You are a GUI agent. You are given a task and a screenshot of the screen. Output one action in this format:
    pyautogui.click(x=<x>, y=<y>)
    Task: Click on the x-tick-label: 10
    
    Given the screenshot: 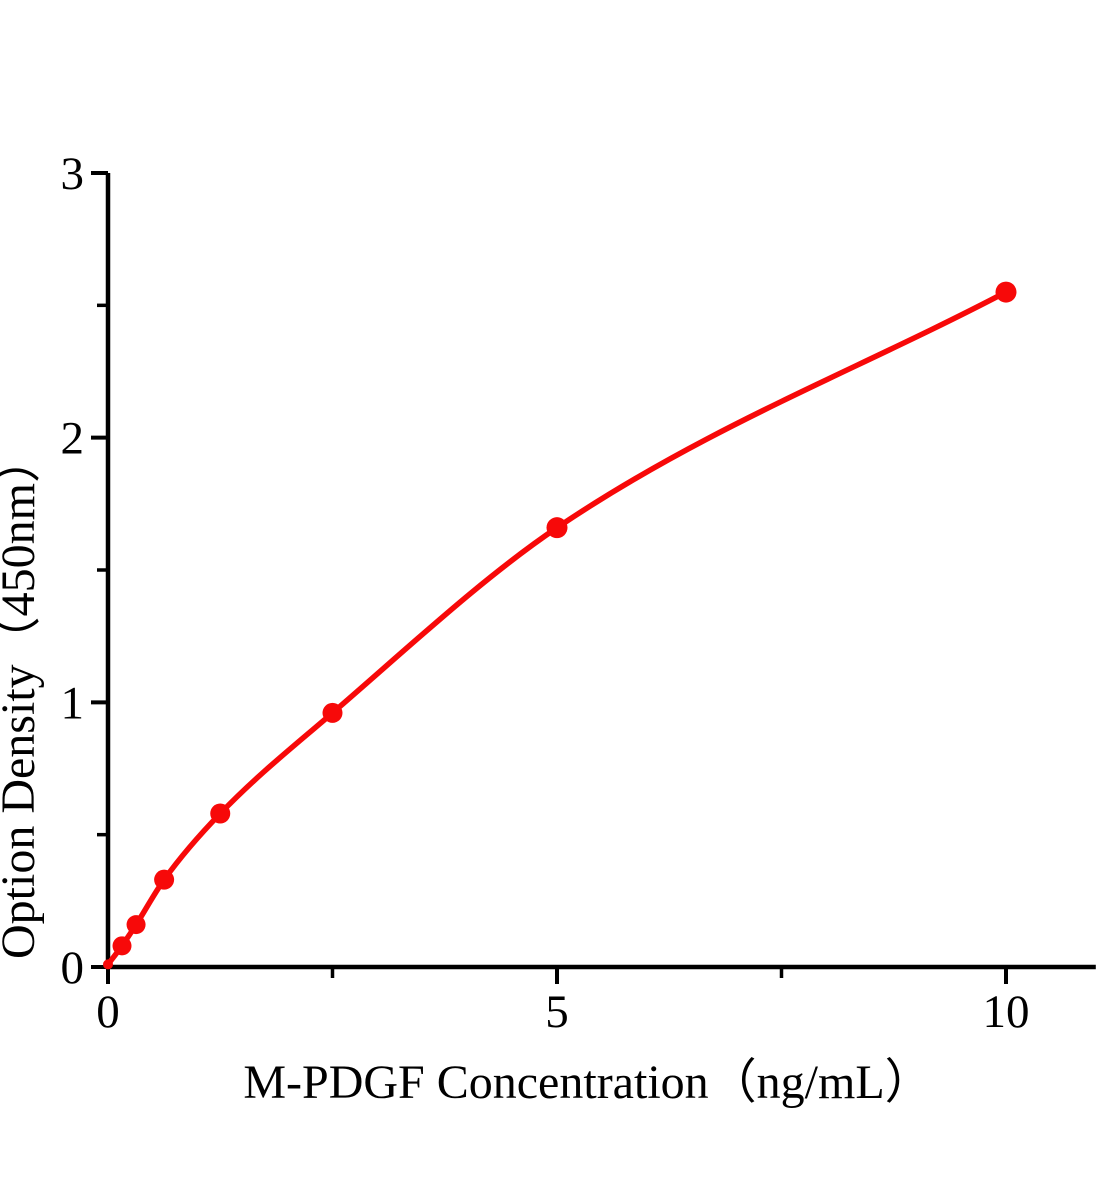 What is the action you would take?
    pyautogui.click(x=1006, y=1012)
    